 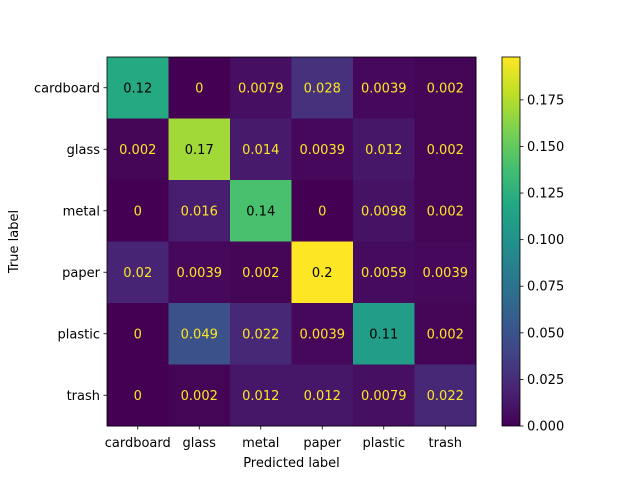 What do you see at coordinates (542, 264) in the screenshot?
I see `colorbar-ticks: 0.000 0.025 0.050 0.075 0.100 0.125 0.150 0.175` at bounding box center [542, 264].